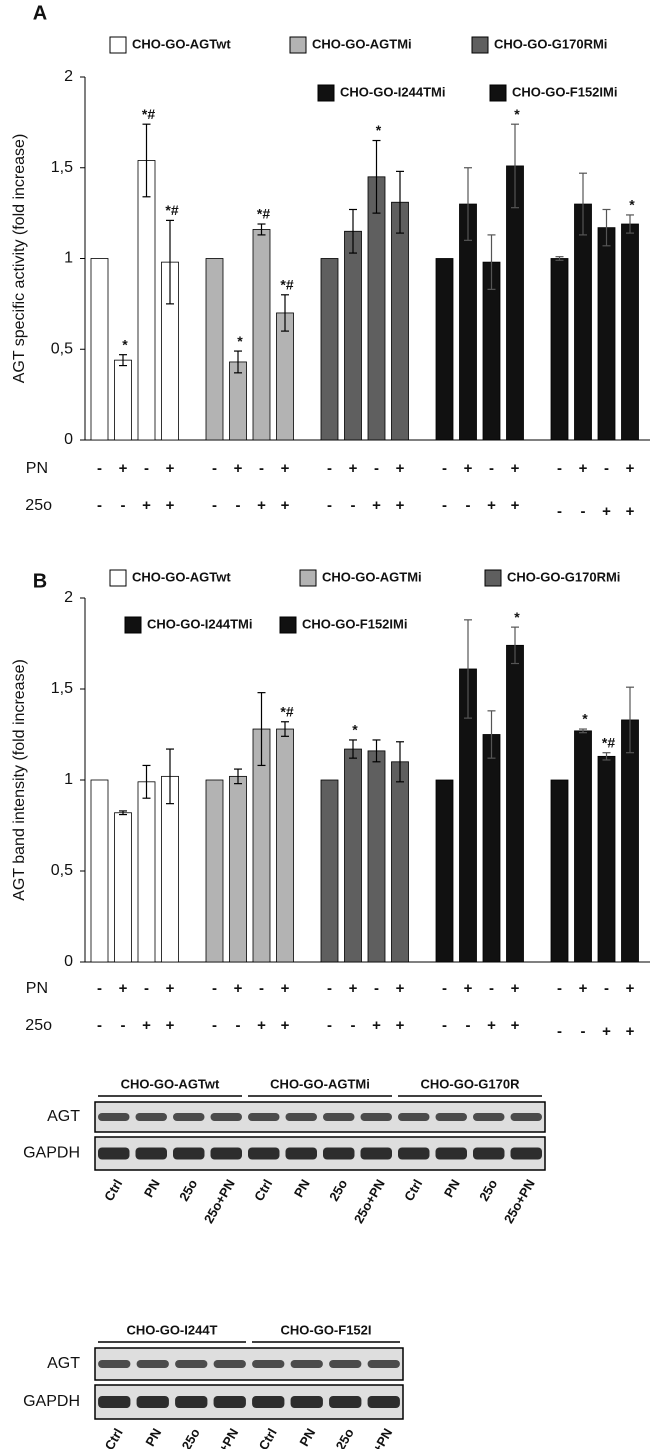 The image size is (657, 1449). Describe the element at coordinates (320, 1117) in the screenshot. I see `blot-strip` at that location.